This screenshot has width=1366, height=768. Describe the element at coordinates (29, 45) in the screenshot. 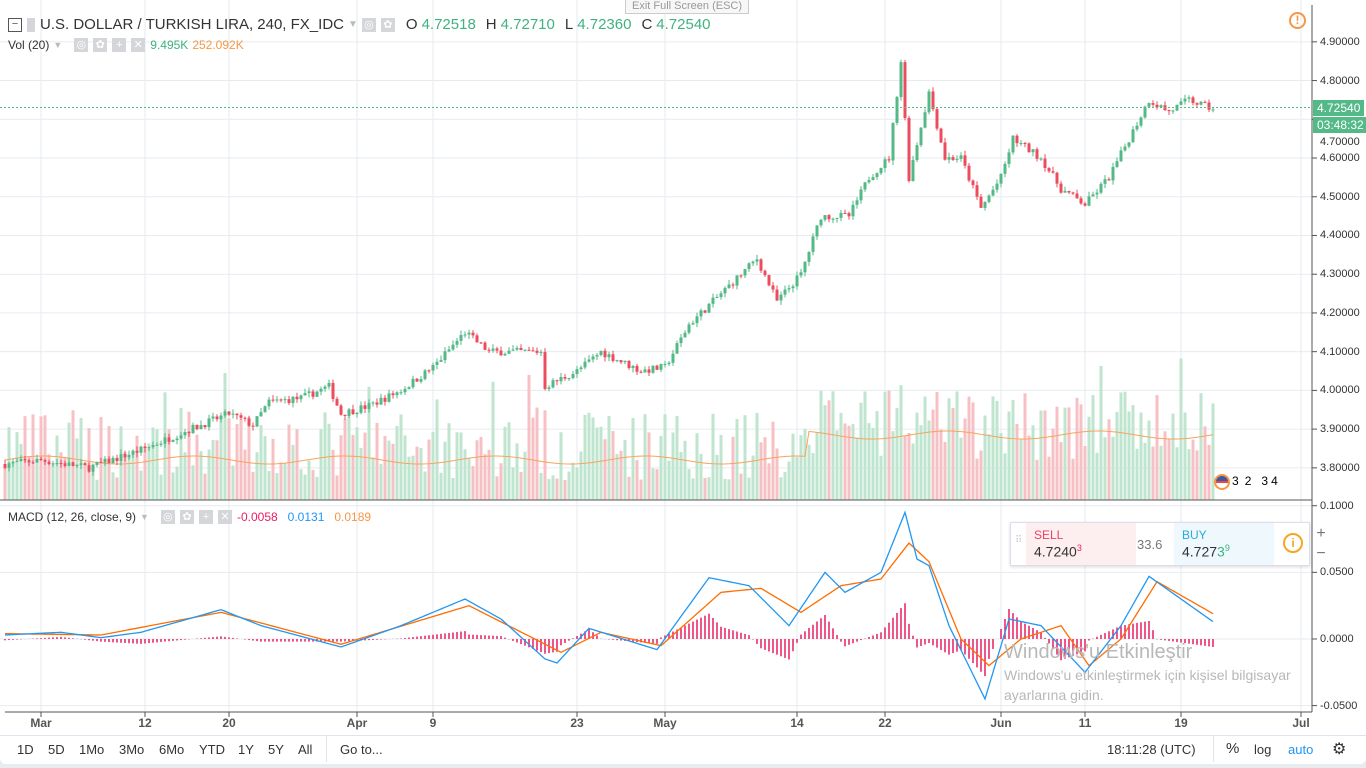

I see `volume-label: Vol (20)` at that location.